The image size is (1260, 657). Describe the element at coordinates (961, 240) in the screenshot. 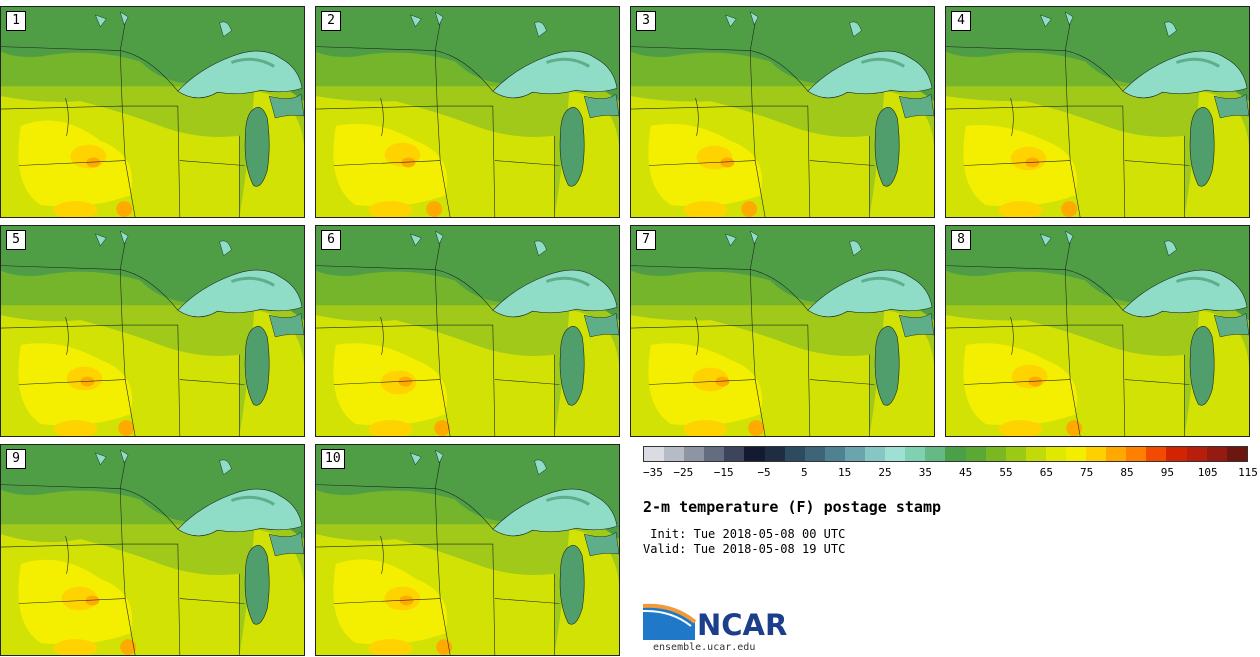

I see `member-number-label: 8` at that location.